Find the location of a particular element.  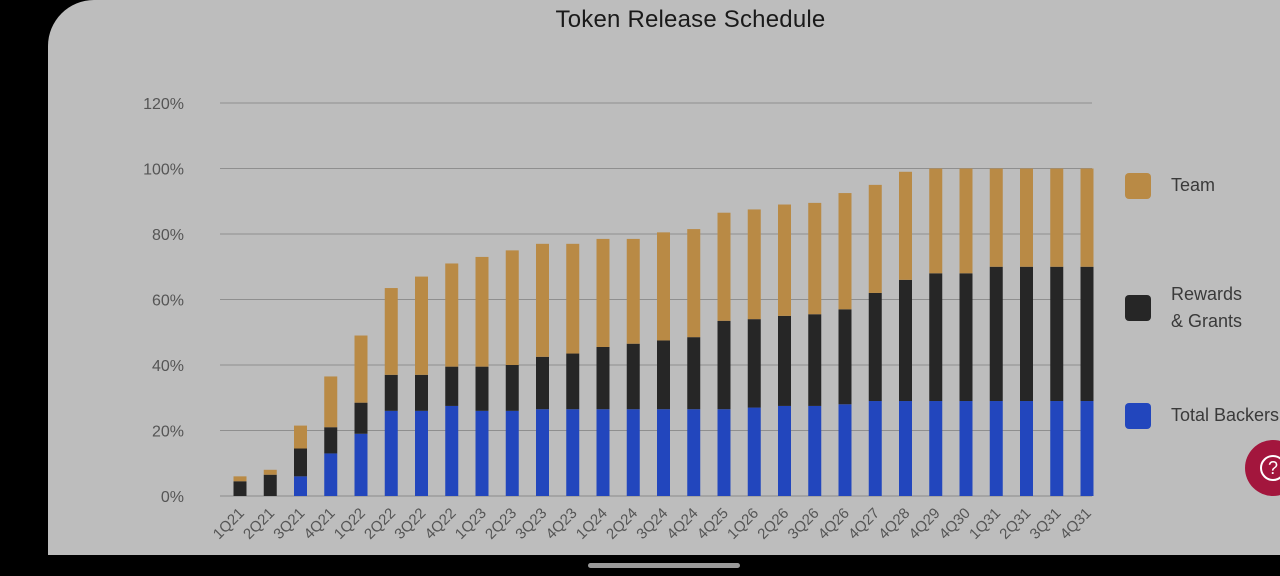

x-tick-label: 3Q31 is located at coordinates (1046, 524).